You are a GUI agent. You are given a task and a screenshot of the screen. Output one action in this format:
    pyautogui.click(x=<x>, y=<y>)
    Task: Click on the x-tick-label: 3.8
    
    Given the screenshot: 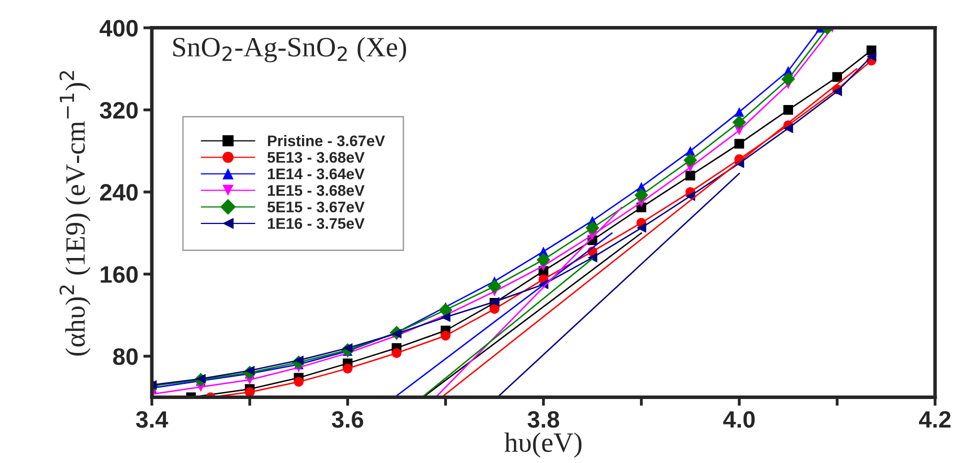 What is the action you would take?
    pyautogui.click(x=544, y=419)
    